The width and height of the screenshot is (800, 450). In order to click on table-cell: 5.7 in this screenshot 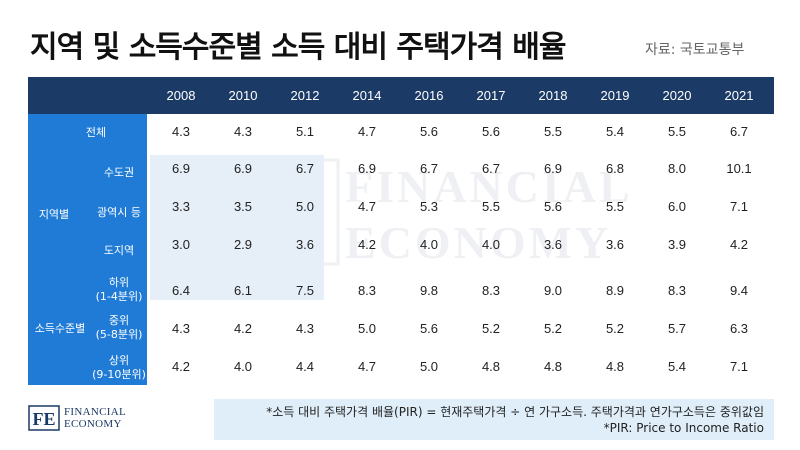, I will do `click(677, 328)`.